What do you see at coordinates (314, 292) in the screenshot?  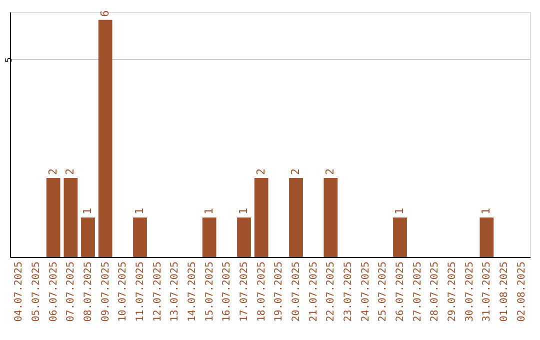 I see `x-tick-label: 21.07.2025` at bounding box center [314, 292].